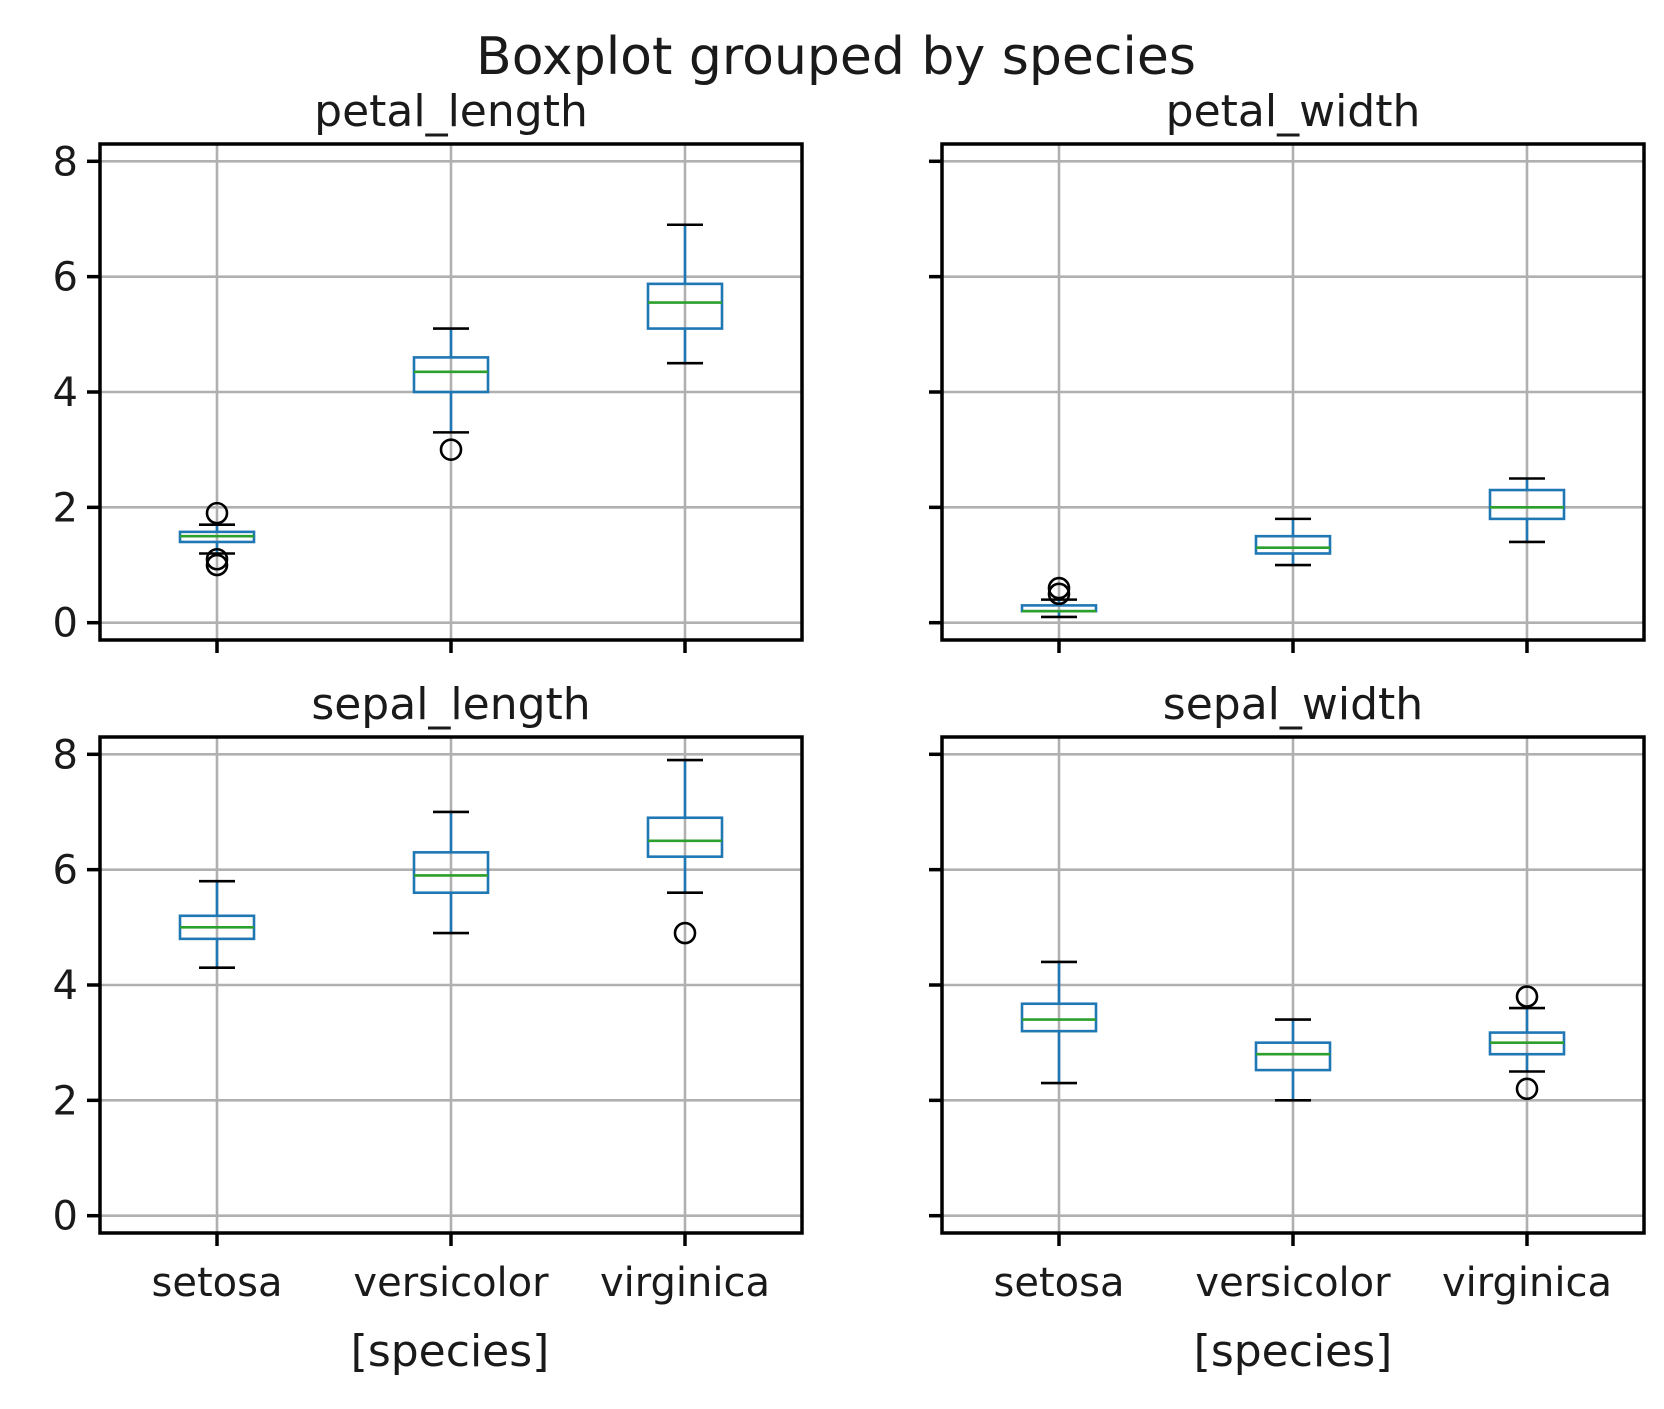 This screenshot has width=1664, height=1409. I want to click on x-axis-label-left: [species], so click(450, 1351).